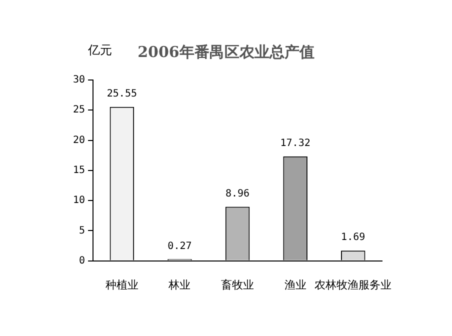 Image resolution: width=452 pixels, height=336 pixels. Describe the element at coordinates (237, 194) in the screenshot. I see `data-label: 8.96` at that location.